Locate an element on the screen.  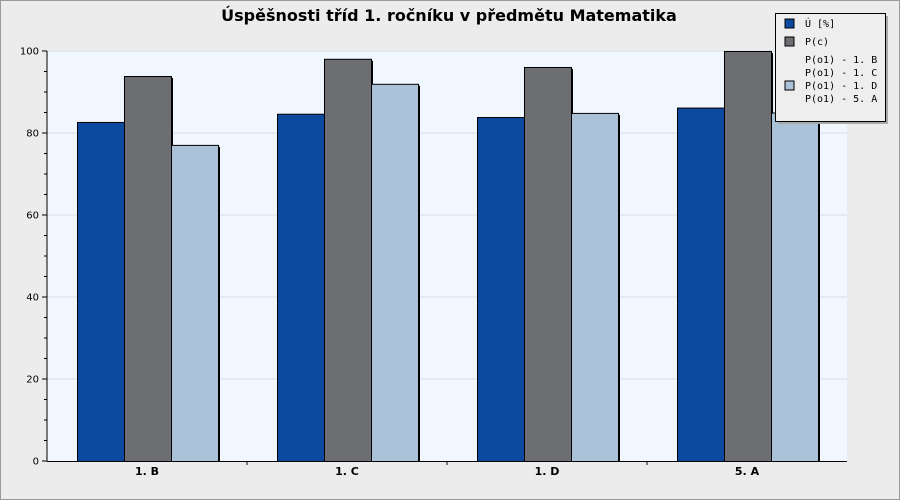
legend-label: P(o1) - 1. D is located at coordinates (841, 86).